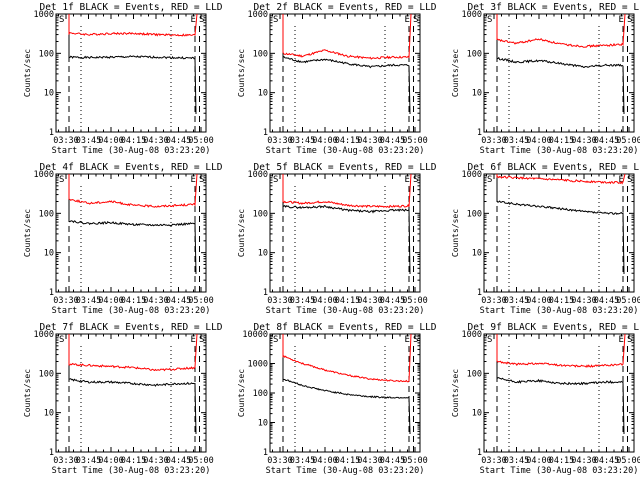  I want to click on panel-title: Det 5f BLACK = Events, RED = LLD, so click(344, 167).